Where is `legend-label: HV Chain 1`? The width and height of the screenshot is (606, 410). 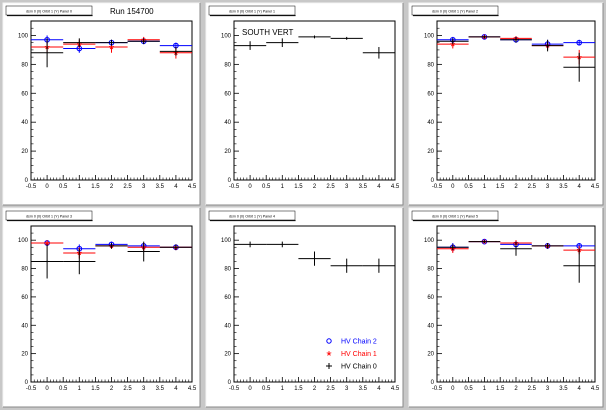
legend-label: HV Chain 1 is located at coordinates (359, 354).